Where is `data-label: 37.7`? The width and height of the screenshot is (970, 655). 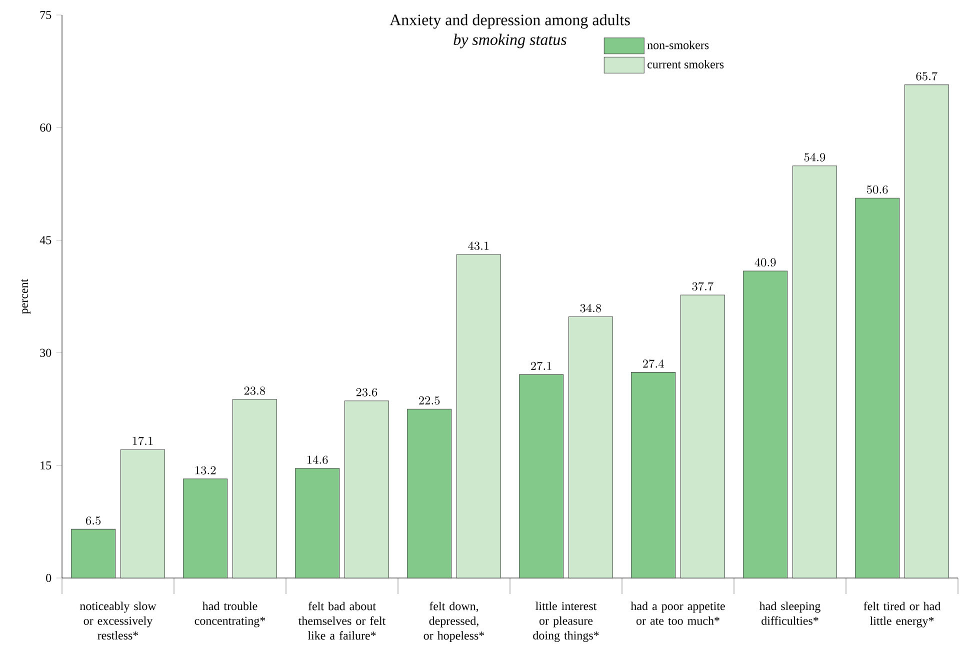
data-label: 37.7 is located at coordinates (703, 286).